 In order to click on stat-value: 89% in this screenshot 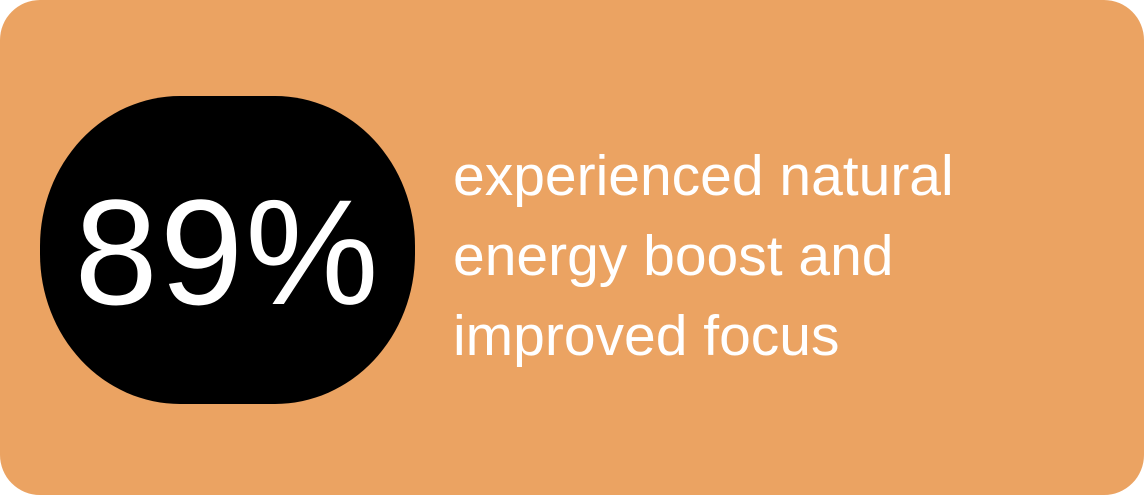, I will do `click(227, 252)`.